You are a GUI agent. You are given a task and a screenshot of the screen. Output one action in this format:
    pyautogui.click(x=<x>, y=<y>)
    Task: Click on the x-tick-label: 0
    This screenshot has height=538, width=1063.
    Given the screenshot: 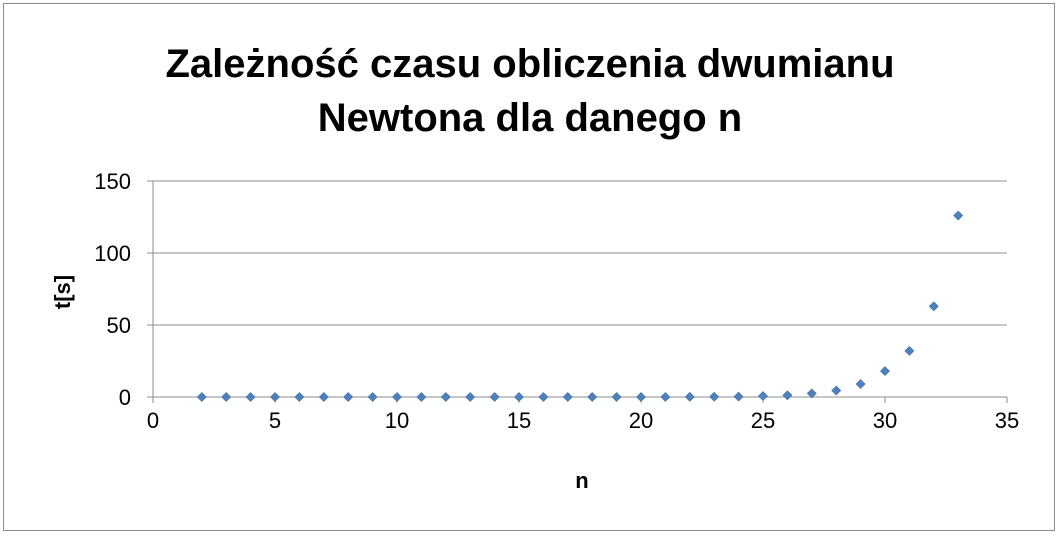 What is the action you would take?
    pyautogui.click(x=153, y=420)
    